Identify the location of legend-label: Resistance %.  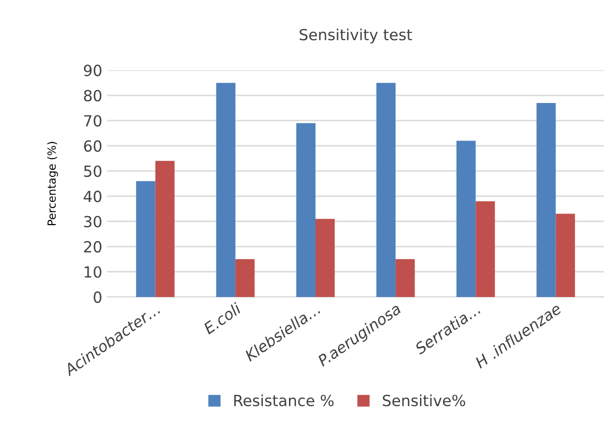
(284, 400).